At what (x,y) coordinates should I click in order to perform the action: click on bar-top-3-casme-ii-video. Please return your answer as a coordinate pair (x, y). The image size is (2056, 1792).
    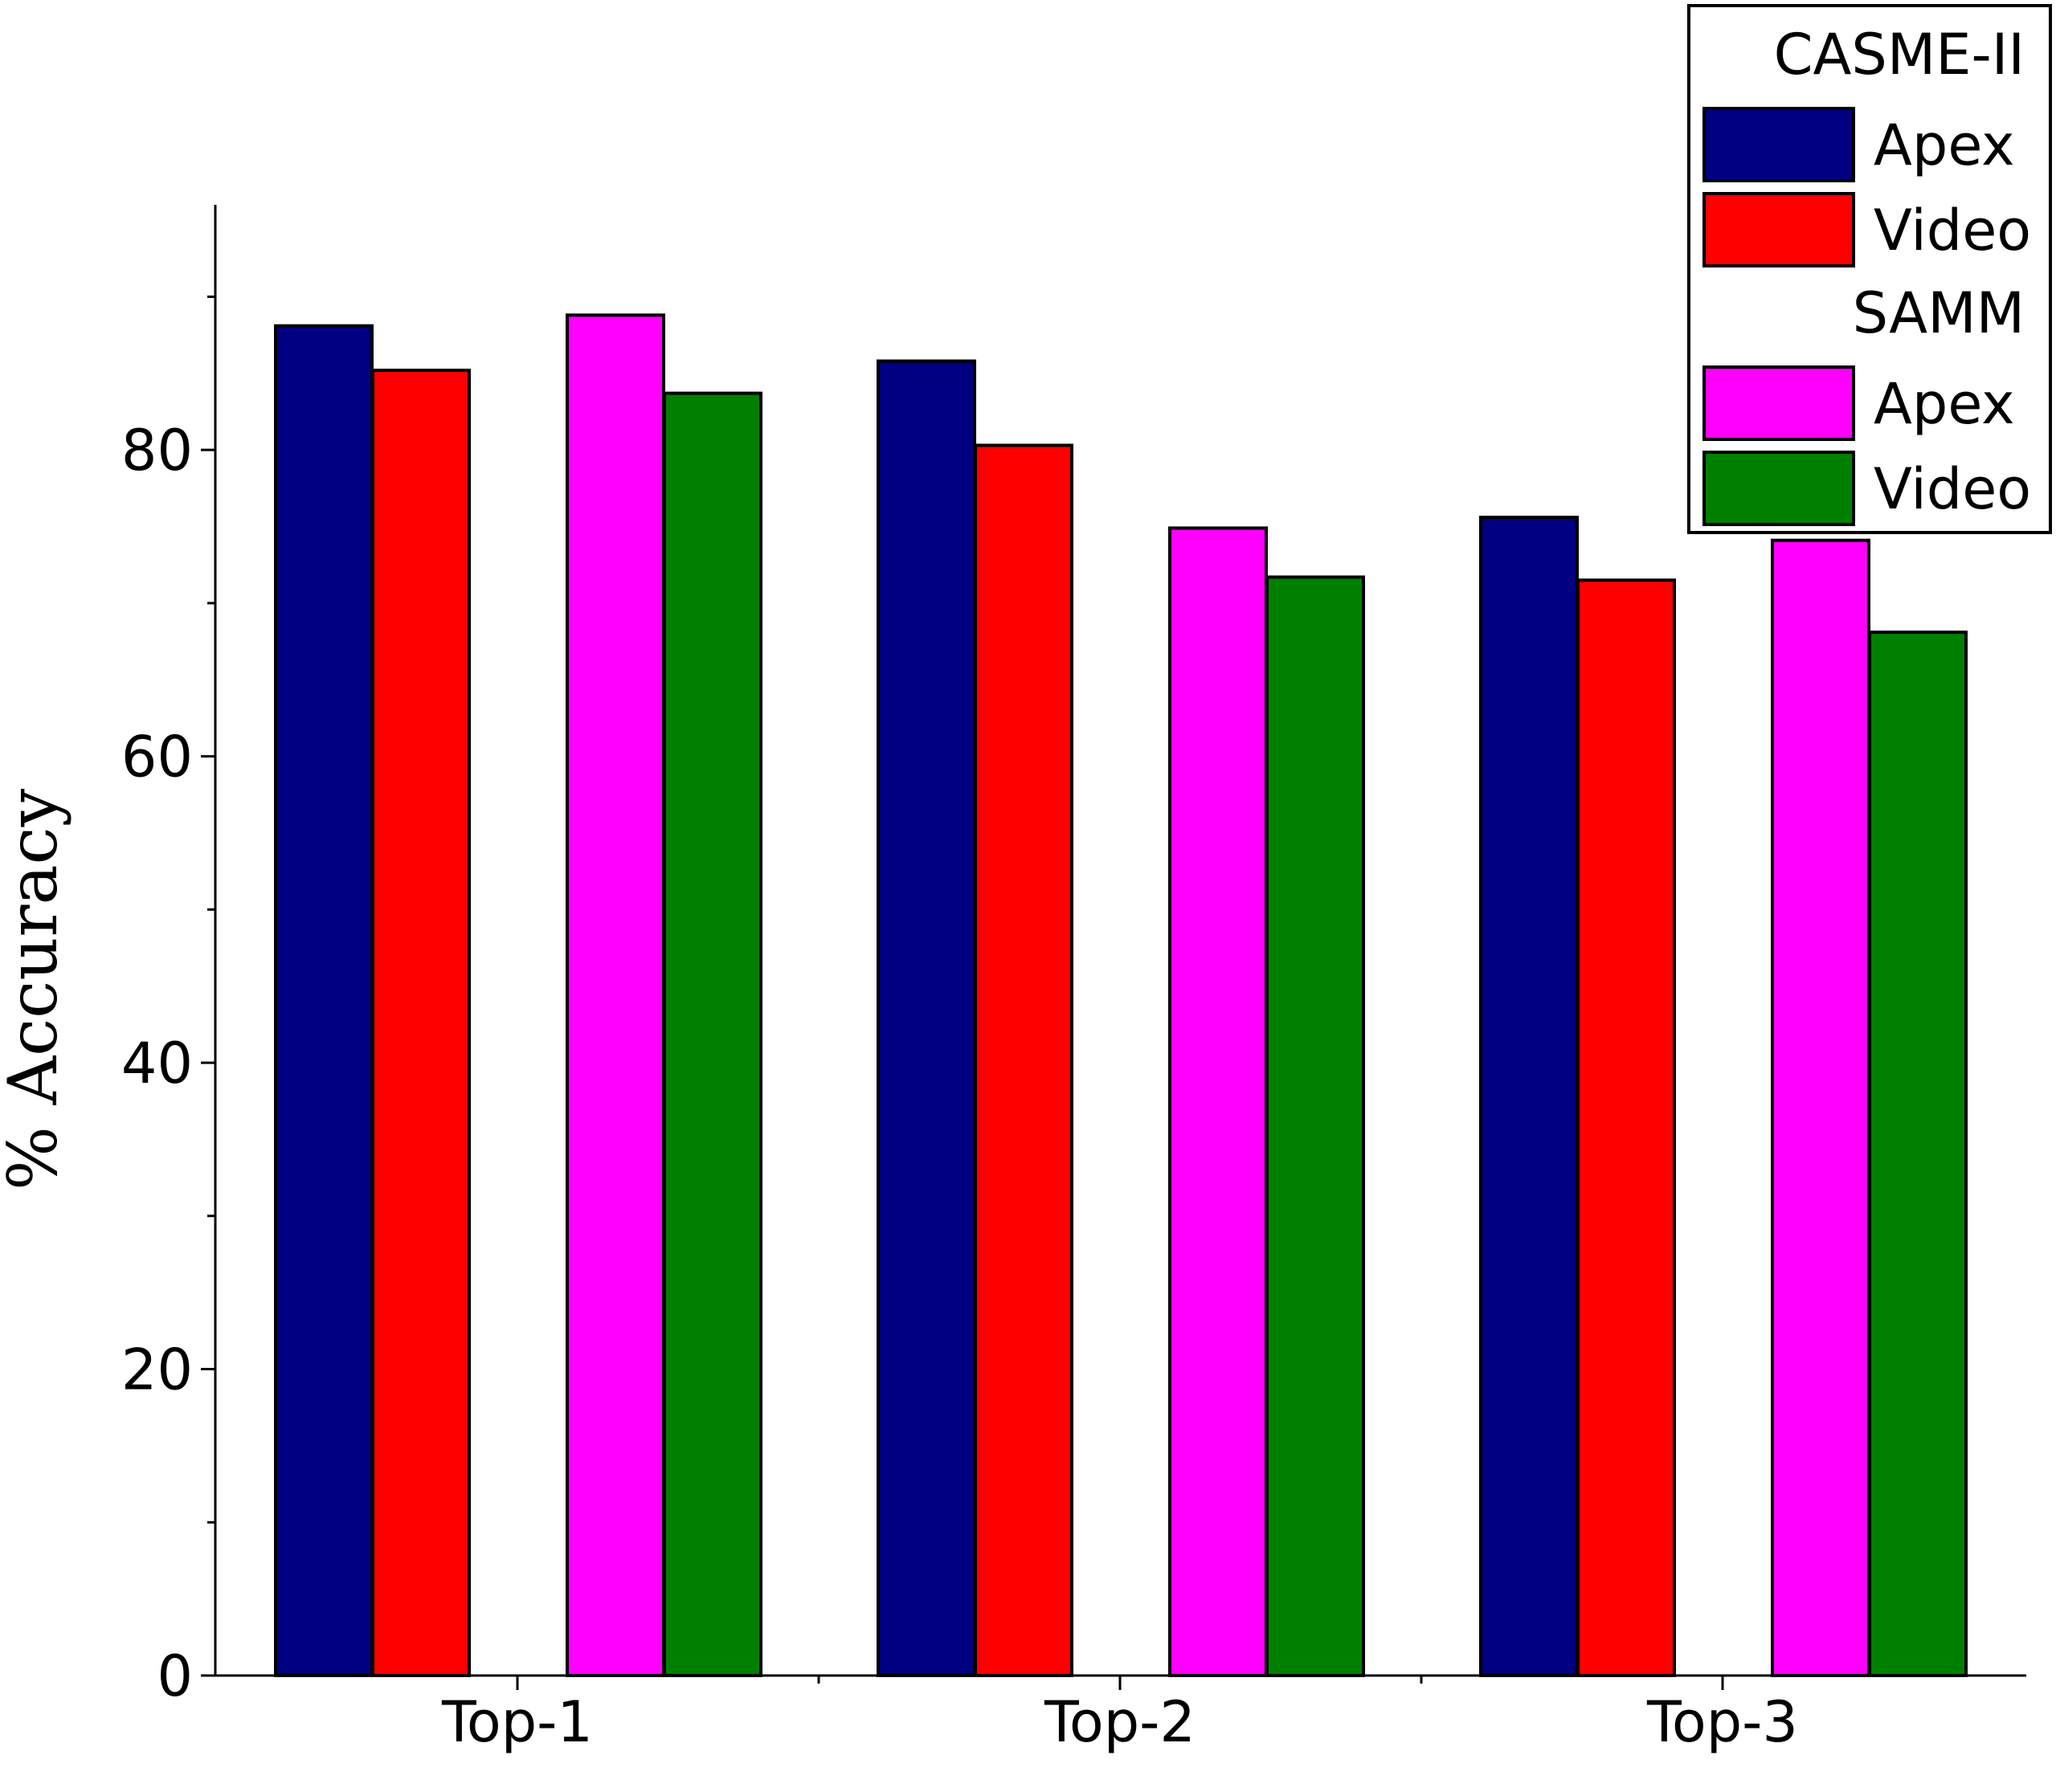
    Looking at the image, I should click on (1626, 1127).